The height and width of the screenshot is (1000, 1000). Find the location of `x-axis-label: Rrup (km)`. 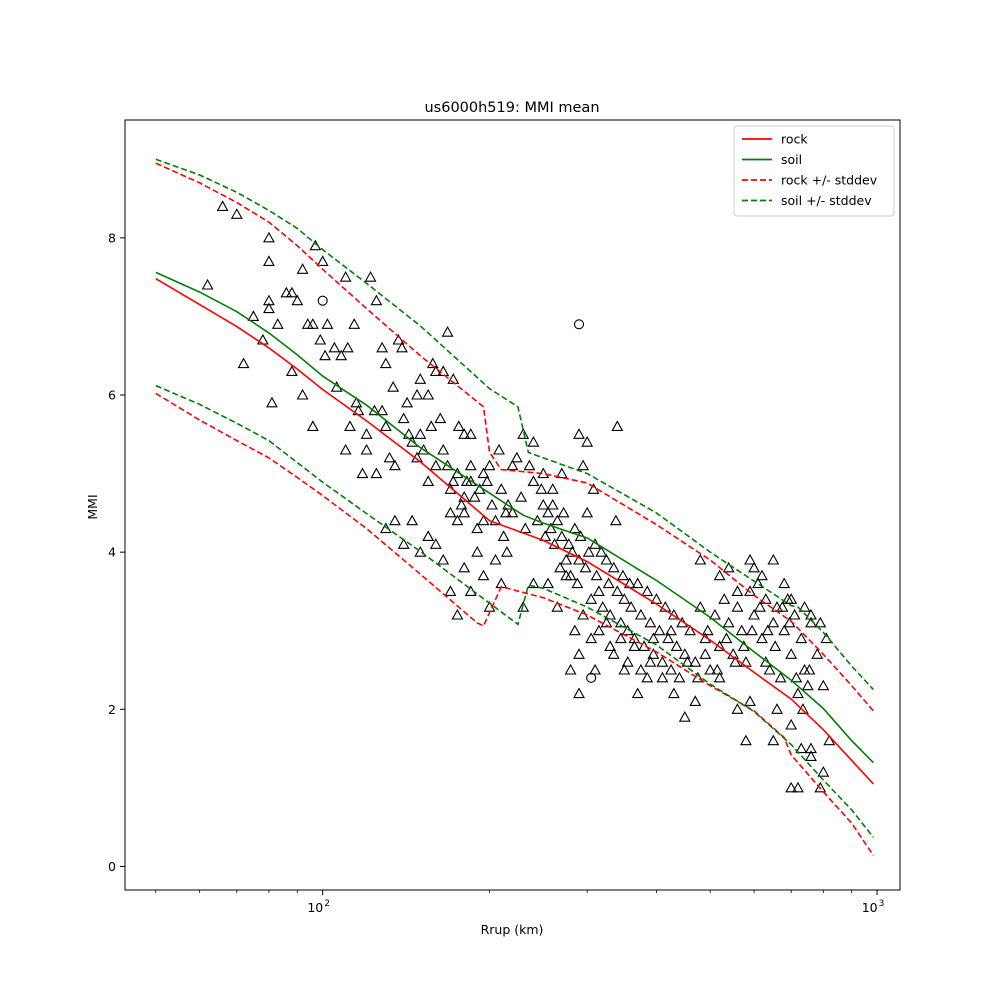

x-axis-label: Rrup (km) is located at coordinates (512, 929).